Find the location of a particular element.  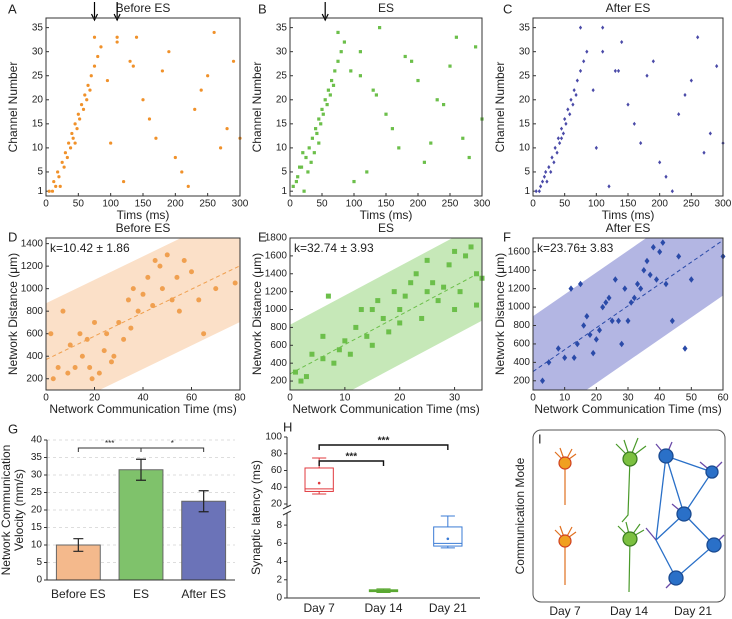

soma is located at coordinates (630, 539).